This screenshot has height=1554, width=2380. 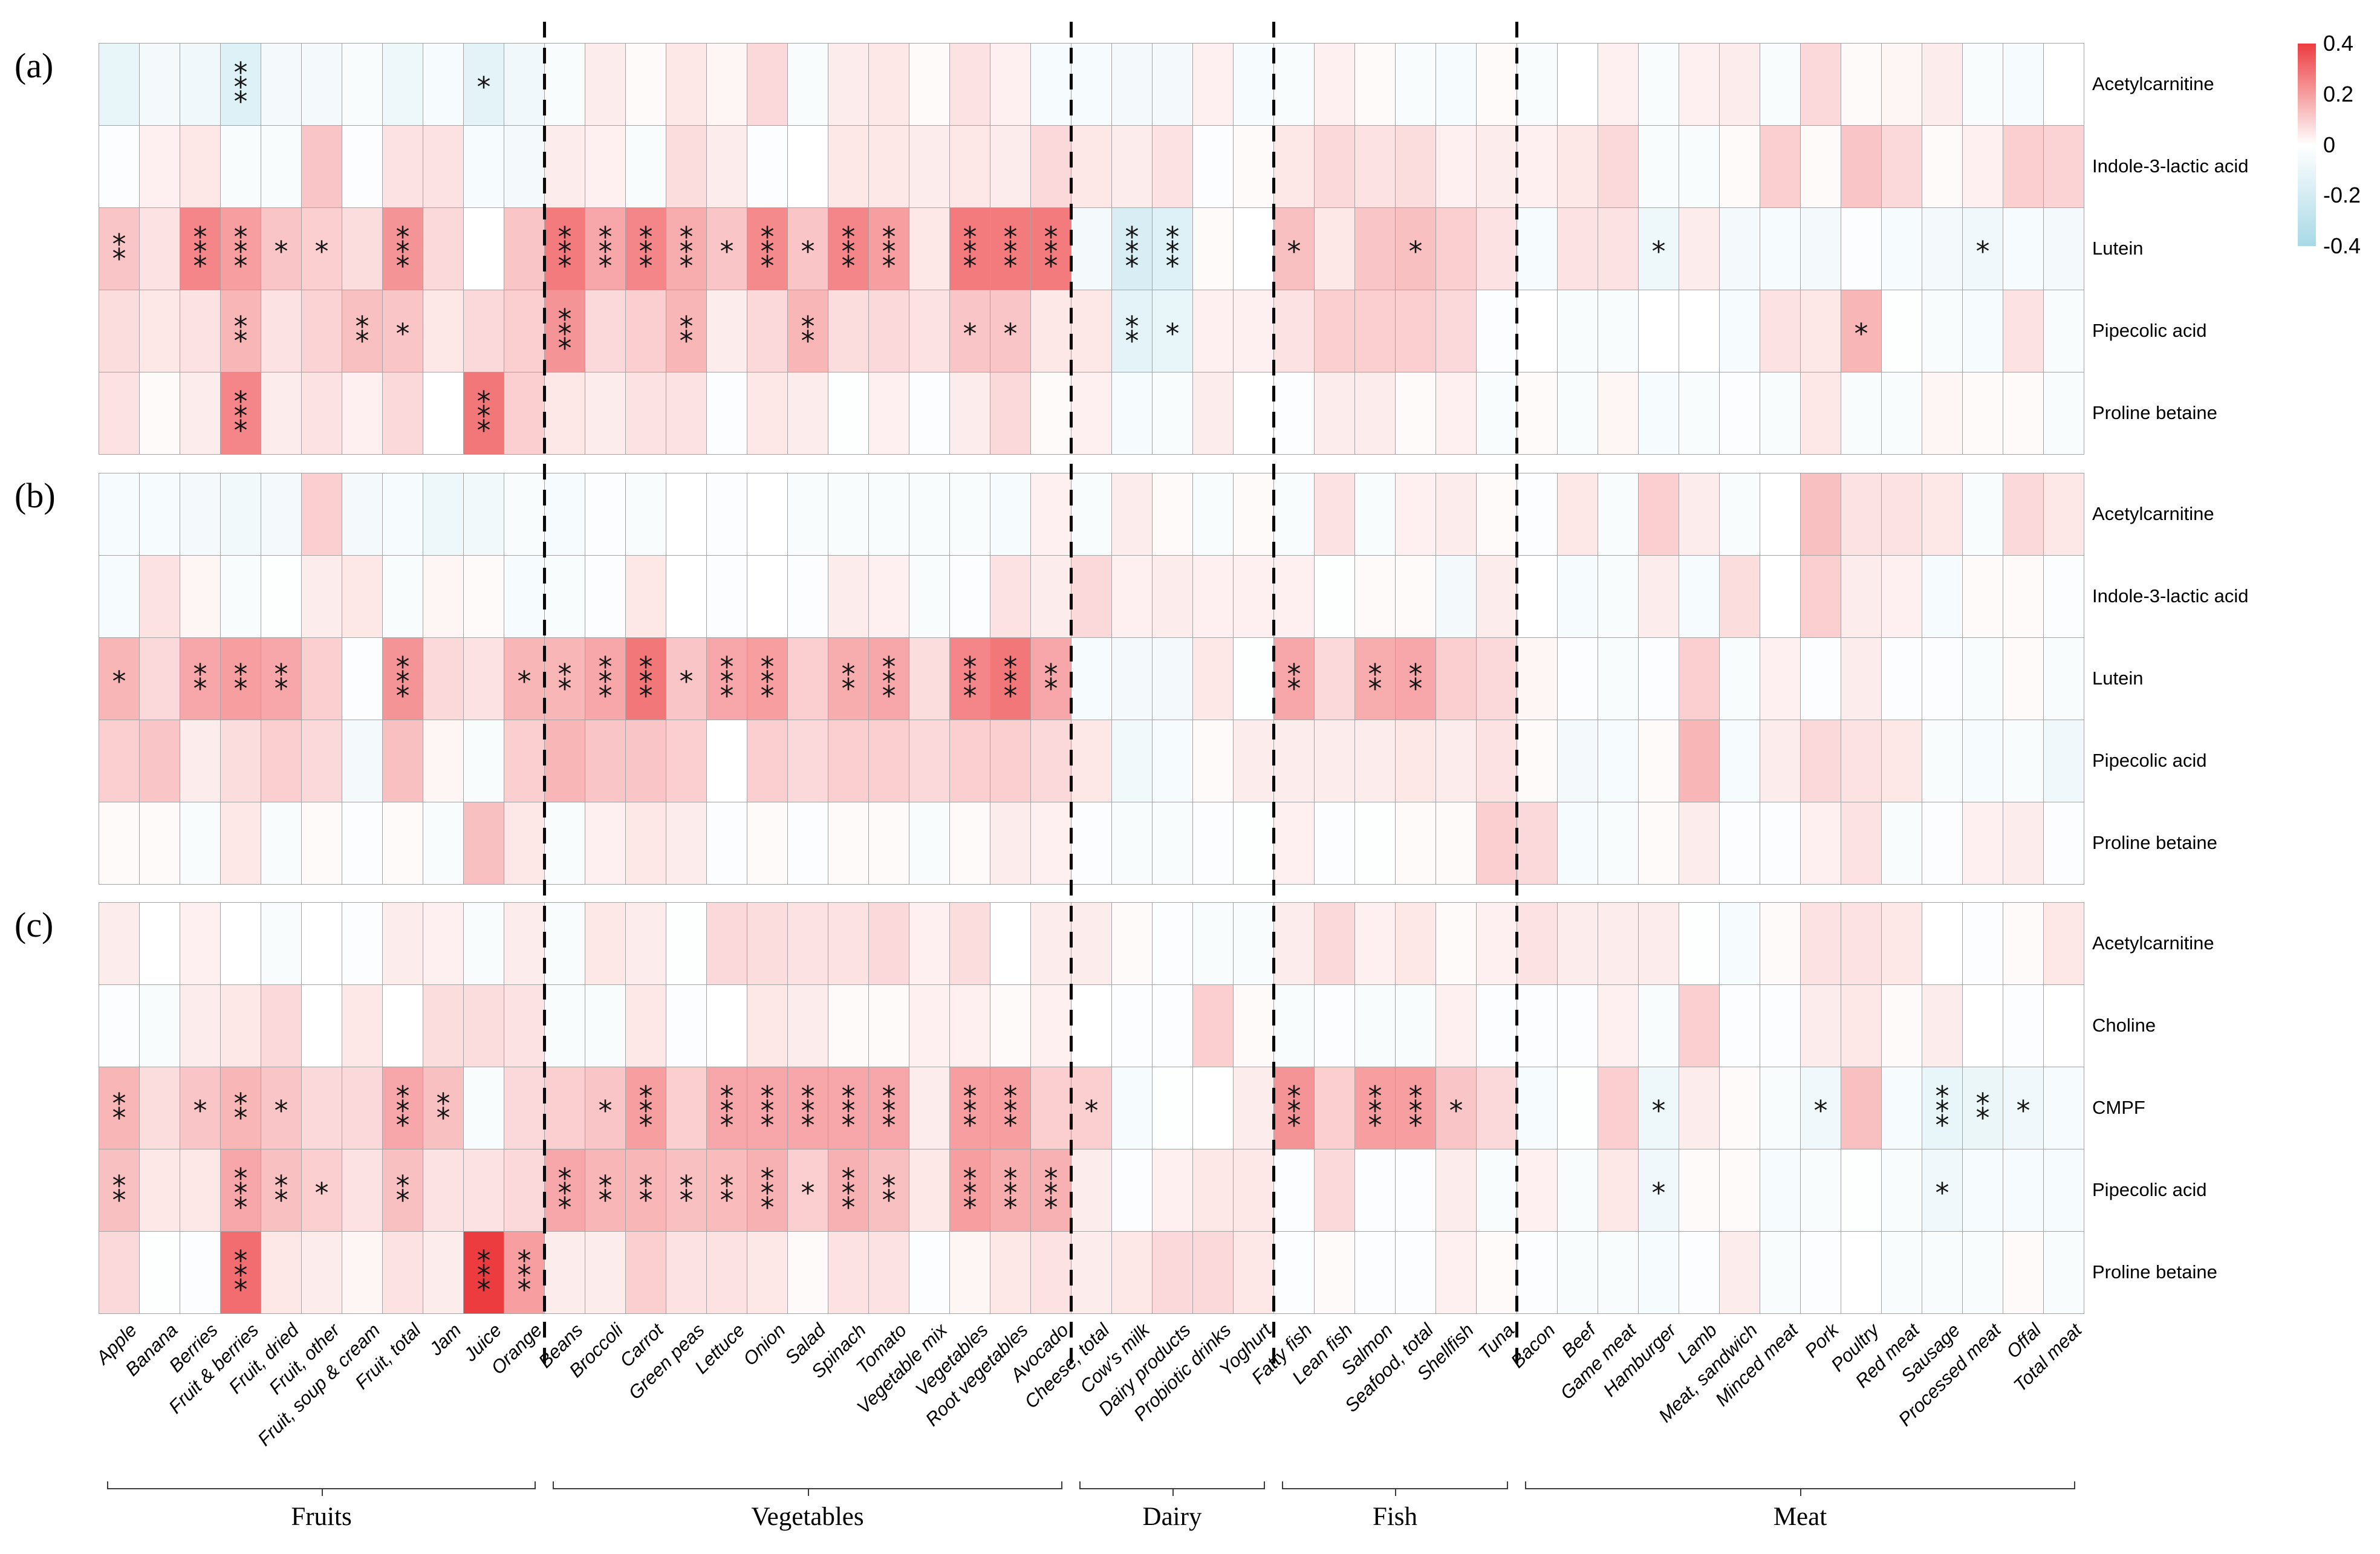 I want to click on colorbar-tick-label: 0, so click(x=2329, y=144).